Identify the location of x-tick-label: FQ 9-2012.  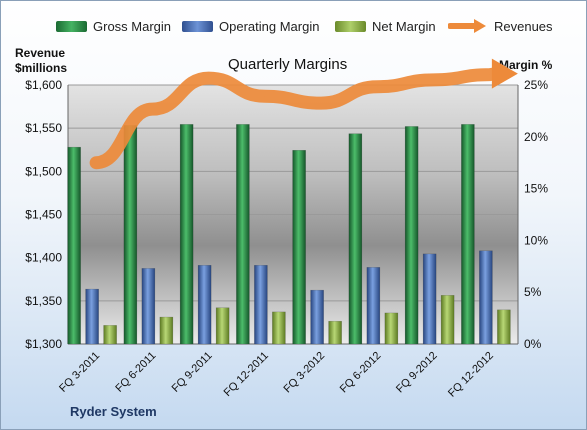
(417, 373).